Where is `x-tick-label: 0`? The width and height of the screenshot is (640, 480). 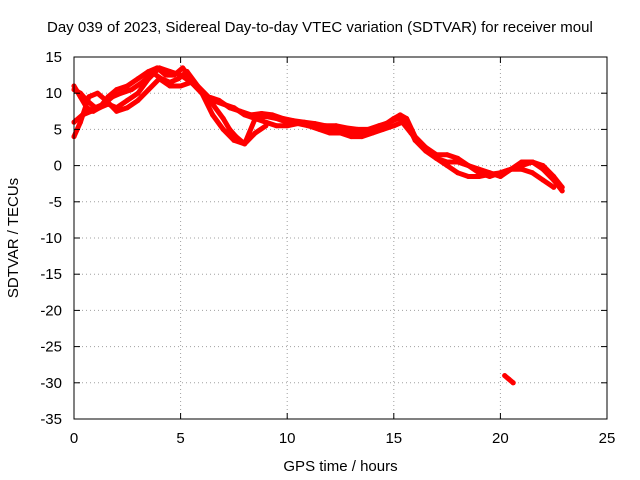 x-tick-label: 0 is located at coordinates (74, 438).